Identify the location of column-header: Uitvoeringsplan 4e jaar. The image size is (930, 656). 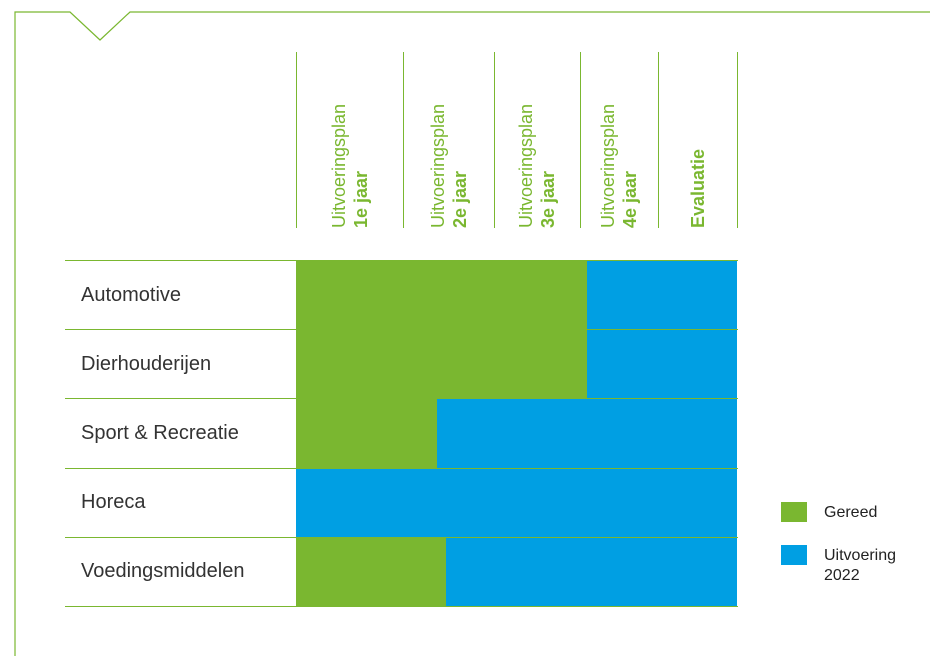
(619, 140).